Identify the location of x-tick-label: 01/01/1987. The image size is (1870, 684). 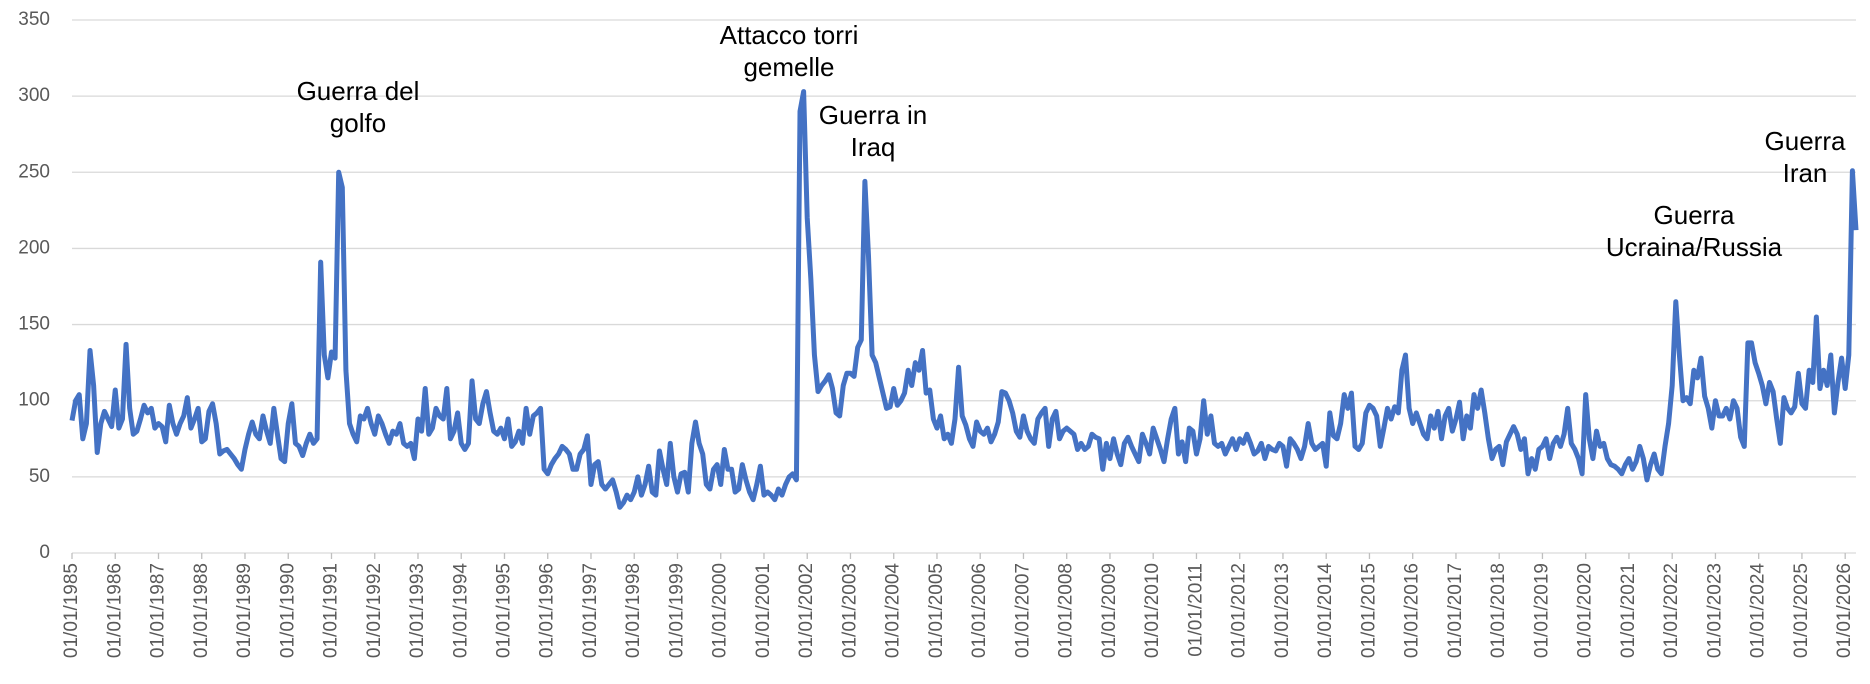
(158, 610).